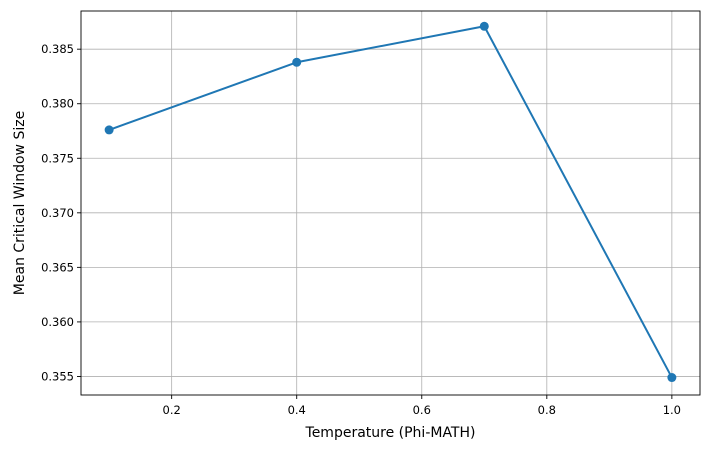  Describe the element at coordinates (57, 104) in the screenshot. I see `y-tick-label: 0.380` at that location.